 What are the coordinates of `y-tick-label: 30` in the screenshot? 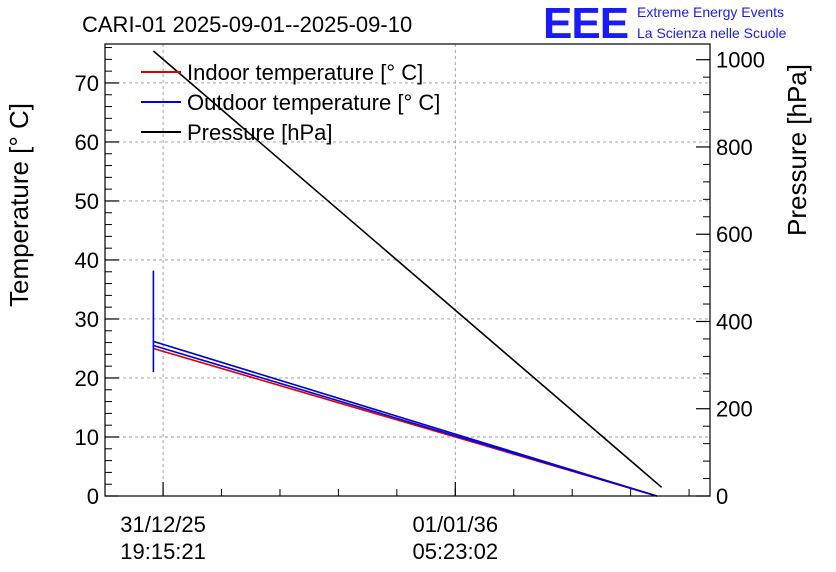 It's located at (87, 319).